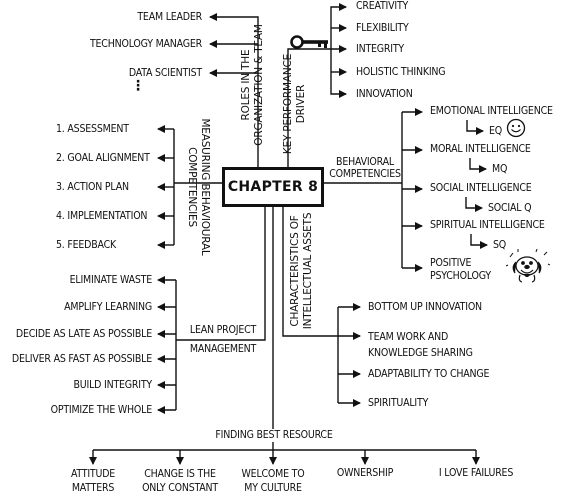  What do you see at coordinates (491, 111) in the screenshot?
I see `behavioral-item: EMOTIONAL INTELLIGENCE` at bounding box center [491, 111].